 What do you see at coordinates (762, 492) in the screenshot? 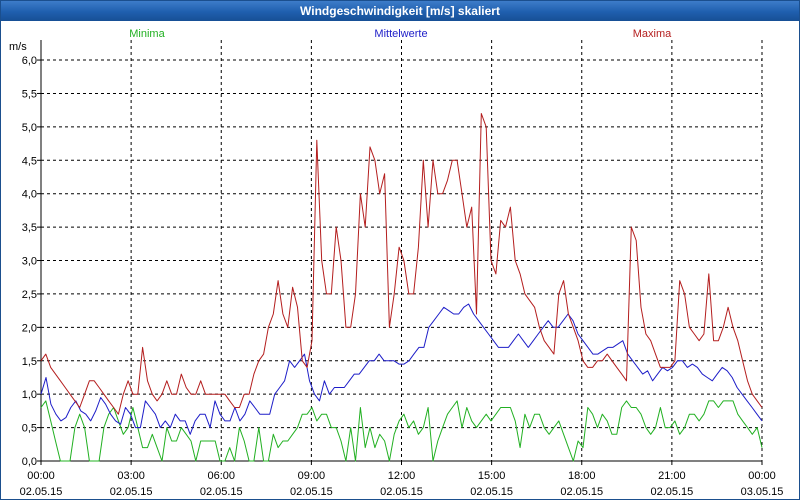
I see `x-tick-date-label: 03.05.15` at bounding box center [762, 492].